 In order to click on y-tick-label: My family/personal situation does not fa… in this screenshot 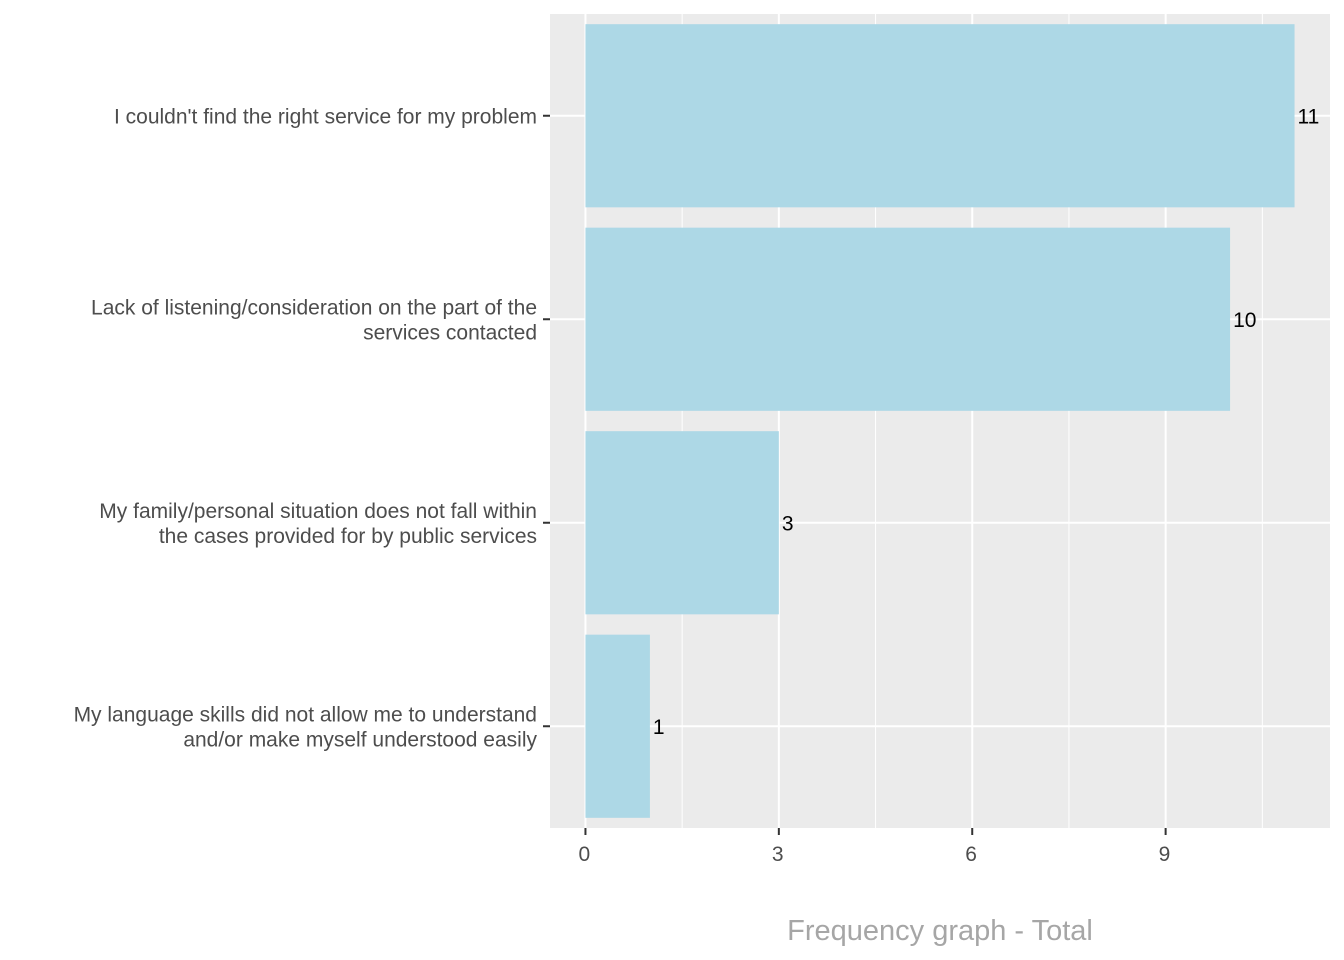, I will do `click(318, 524)`.